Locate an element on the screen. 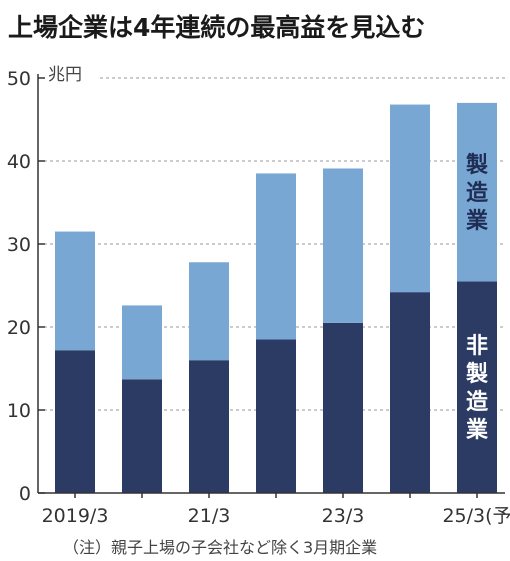  y-tick-label-30: 30 is located at coordinates (19, 245).